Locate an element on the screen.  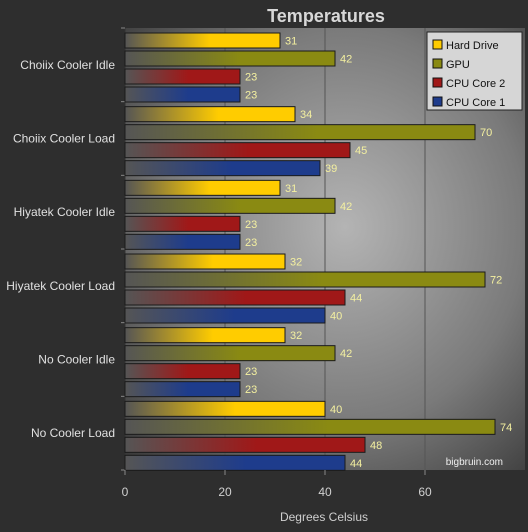
bar-cpu-core-2-choiix-cooler-idle is located at coordinates (182, 76).